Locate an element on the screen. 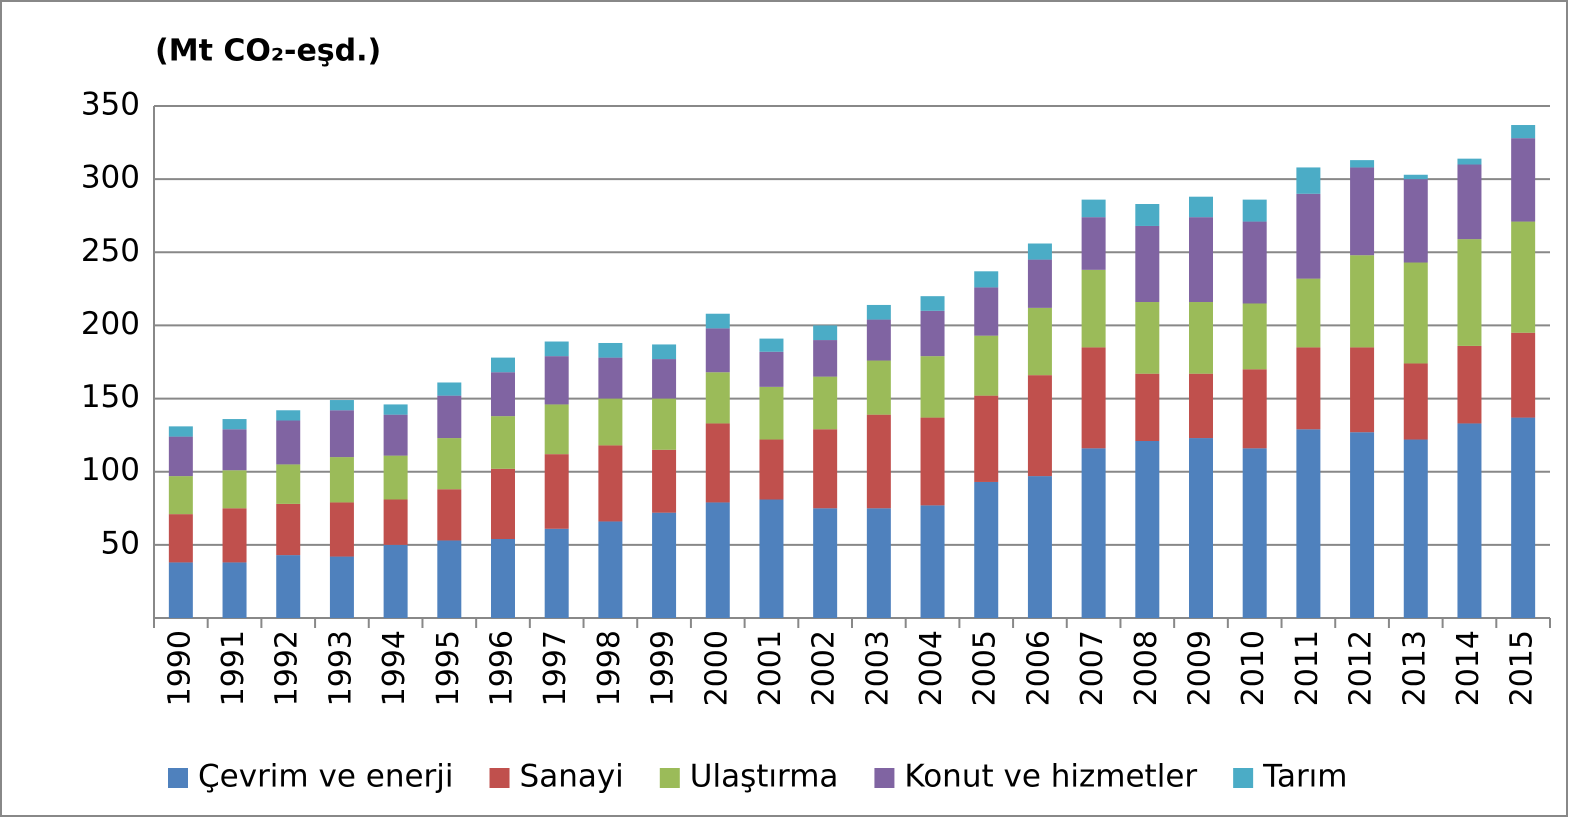 This screenshot has width=1580, height=819. x-tick-label: 1996 is located at coordinates (502, 668).